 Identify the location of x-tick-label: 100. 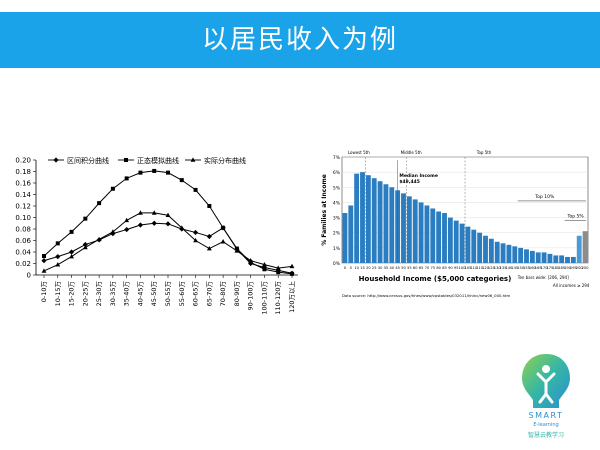
(463, 268).